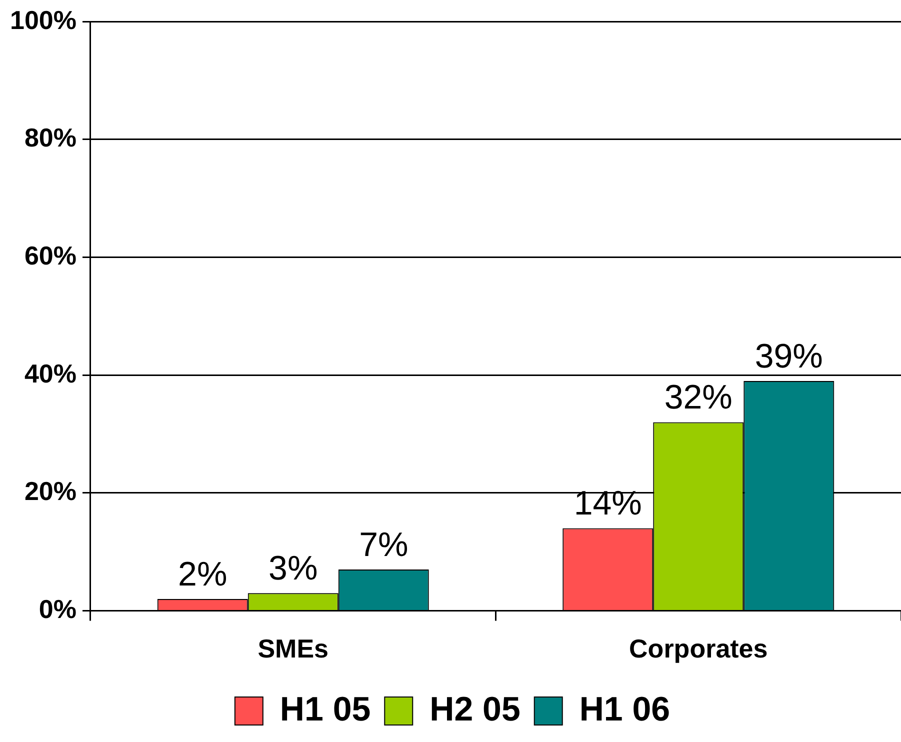 This screenshot has width=901, height=742. I want to click on legend-label: H1 05, so click(325, 709).